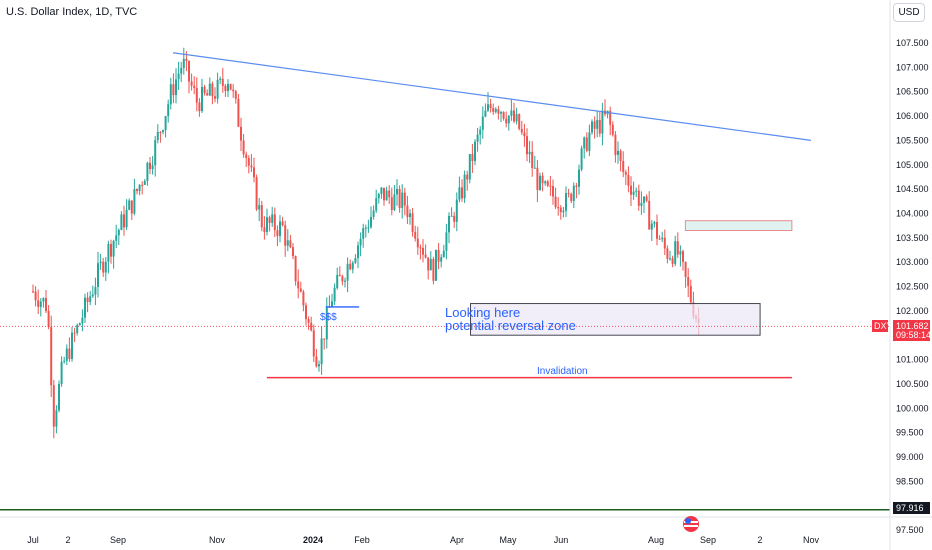 This screenshot has width=932, height=550. What do you see at coordinates (466, 530) in the screenshot?
I see `time-axis: Jul 2 Sep Nov 2024 Feb Apr May Jun Aug Sep 2 Nov` at bounding box center [466, 530].